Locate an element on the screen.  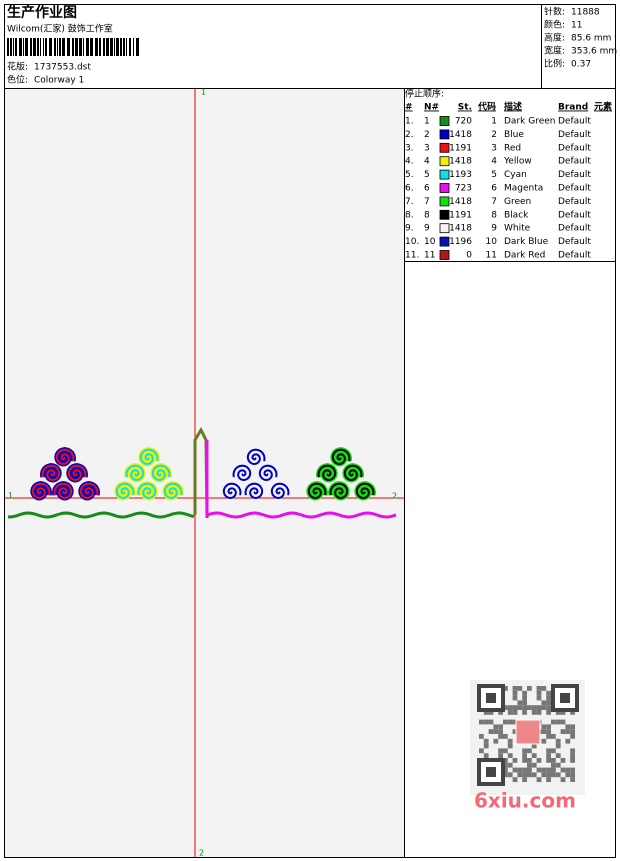
code: 10 is located at coordinates (492, 242).